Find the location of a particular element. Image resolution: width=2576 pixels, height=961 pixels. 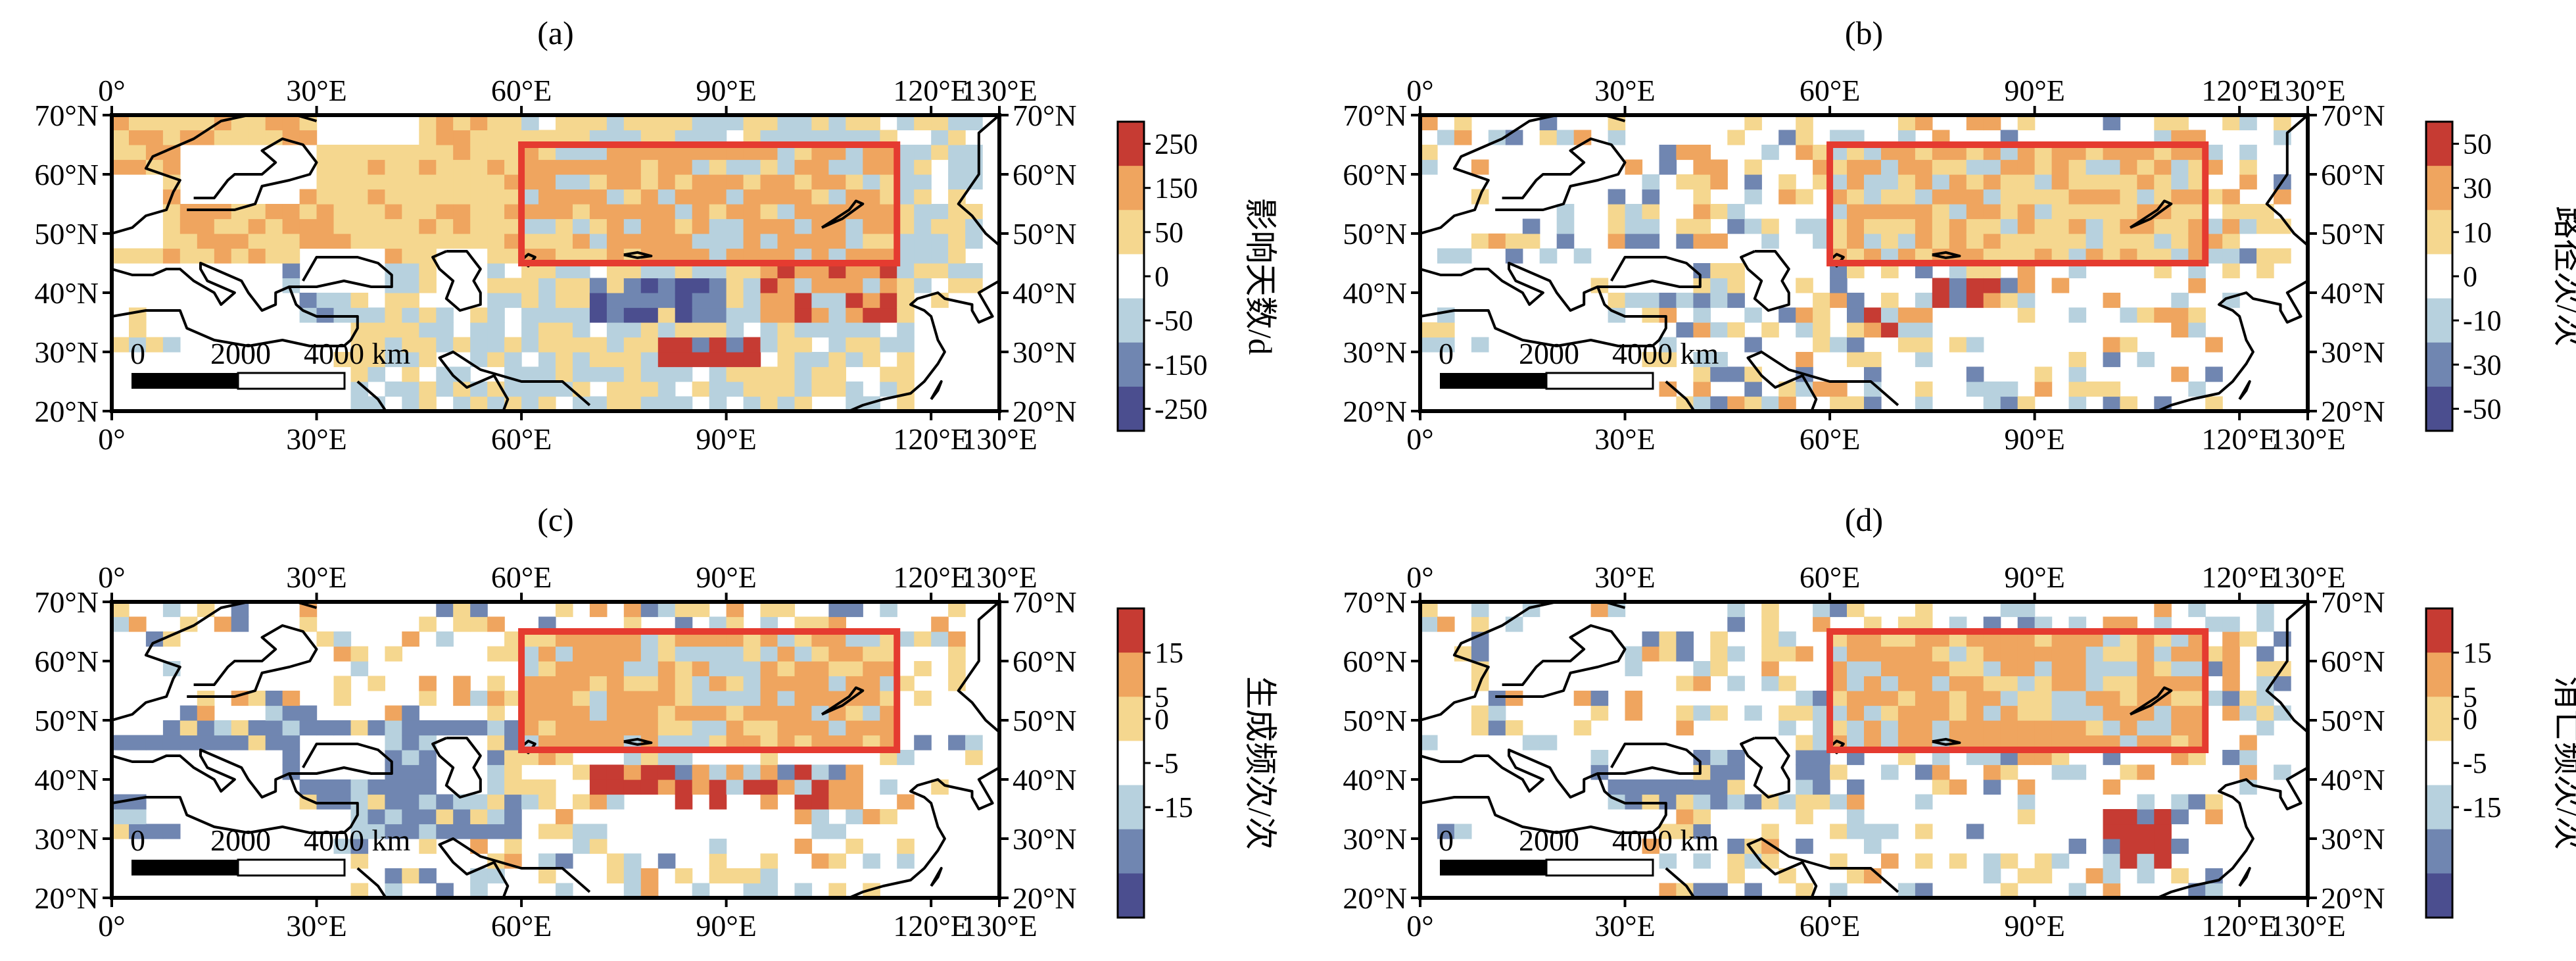

panel-label: (d) is located at coordinates (1864, 519).